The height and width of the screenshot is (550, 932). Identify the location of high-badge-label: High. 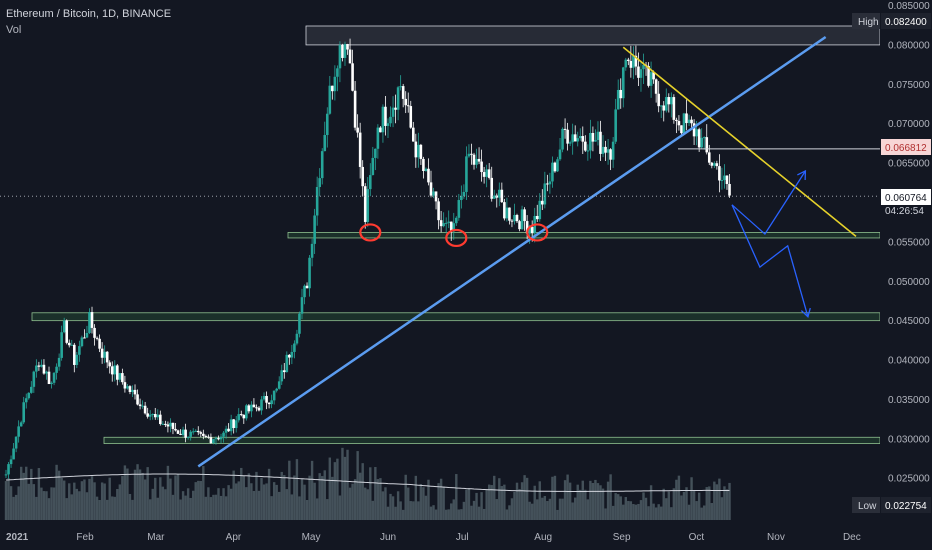
(868, 22).